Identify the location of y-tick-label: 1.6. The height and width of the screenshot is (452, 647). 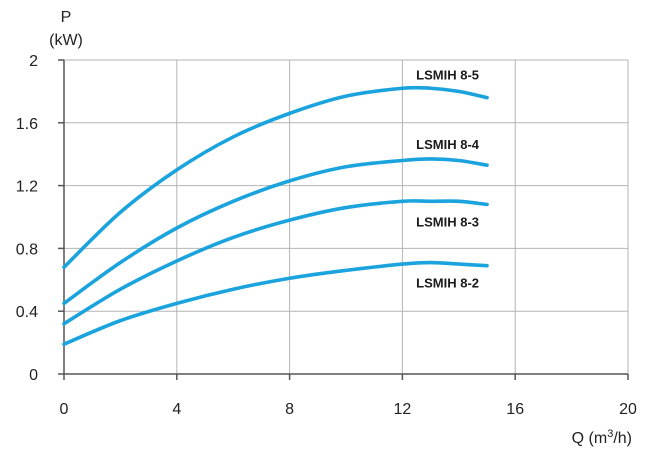
(27, 124).